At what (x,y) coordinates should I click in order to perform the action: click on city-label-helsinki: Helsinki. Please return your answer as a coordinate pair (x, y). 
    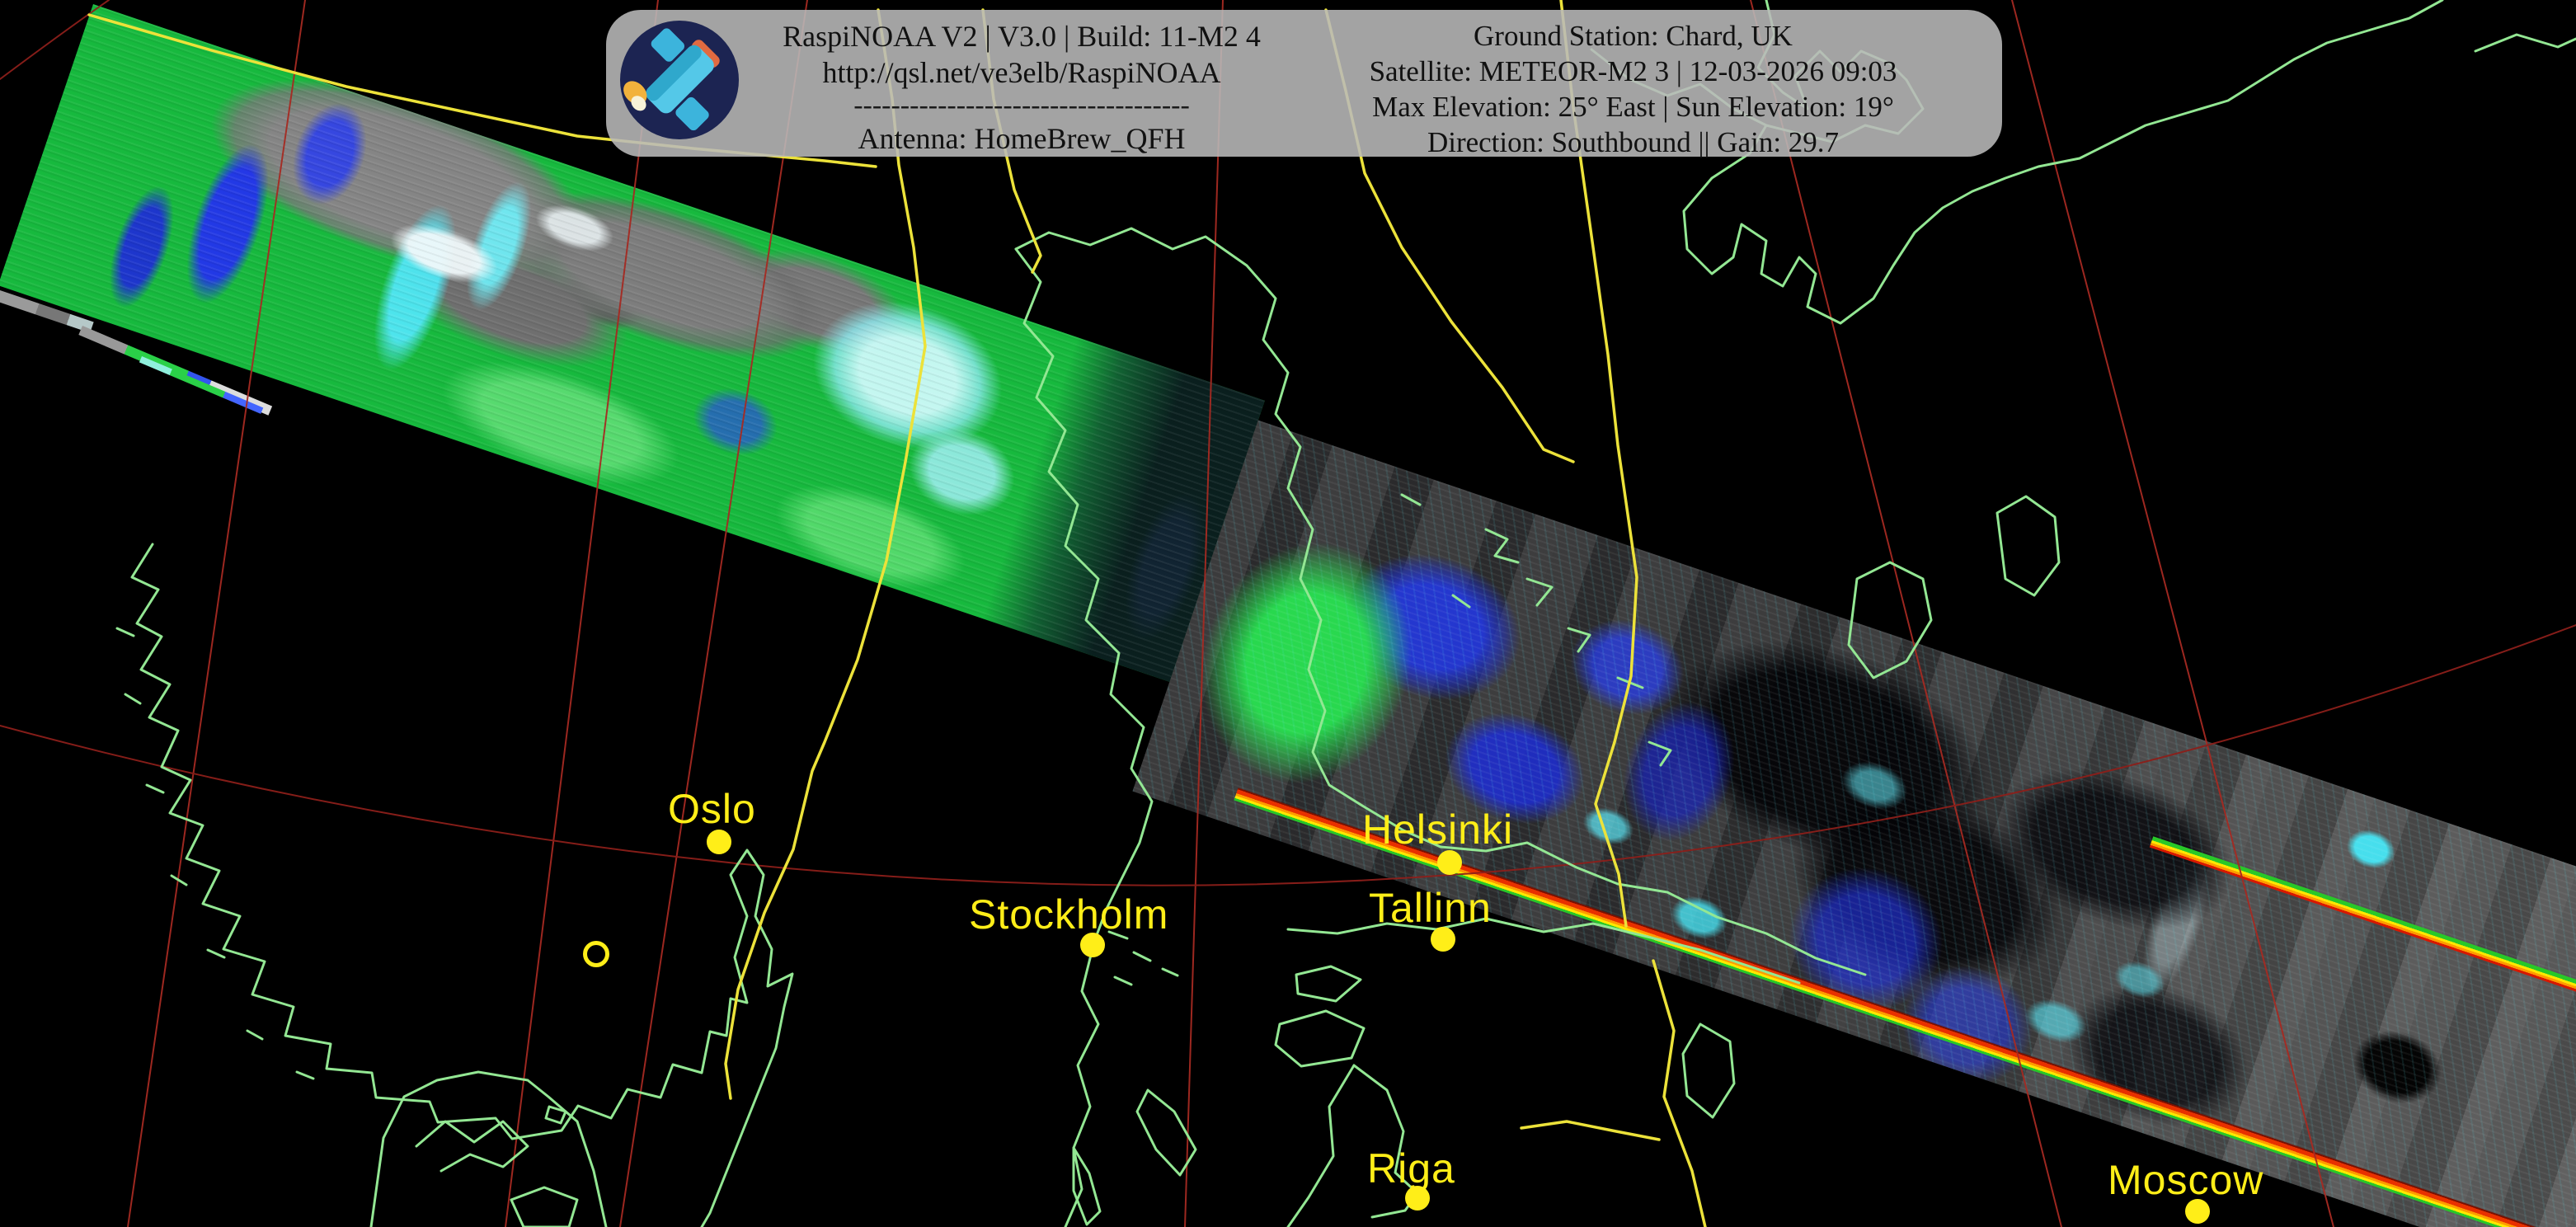
    Looking at the image, I should click on (1438, 829).